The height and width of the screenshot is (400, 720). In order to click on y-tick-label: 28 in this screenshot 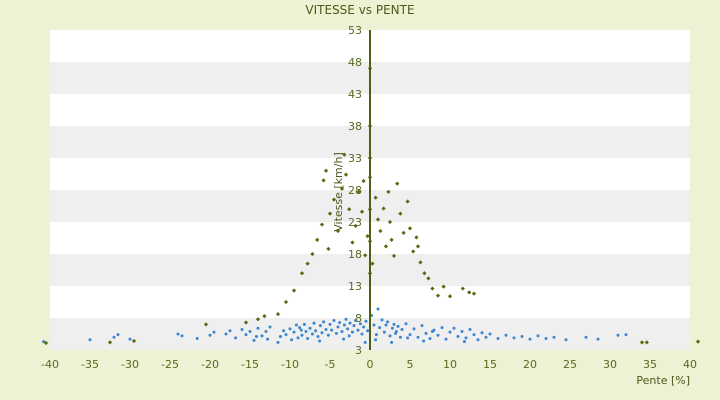, I will do `click(355, 190)`.